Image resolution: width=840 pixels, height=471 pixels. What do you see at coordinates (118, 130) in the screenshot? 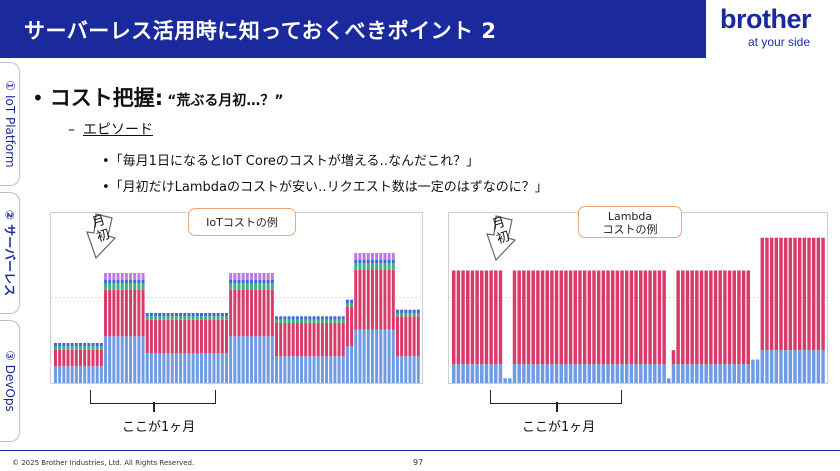
I see `sub-label: エピソード` at bounding box center [118, 130].